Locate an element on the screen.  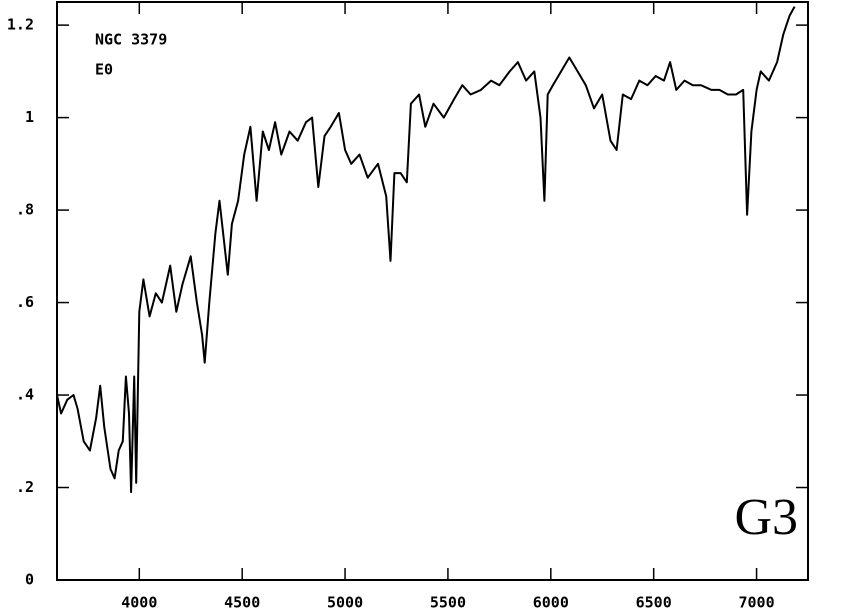
x-tick-label: 6500 is located at coordinates (654, 603).